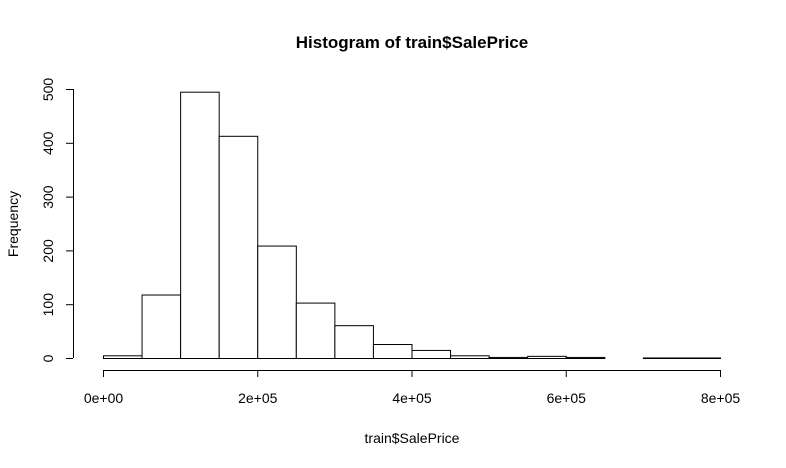 This screenshot has height=468, width=786. Describe the element at coordinates (48, 197) in the screenshot. I see `y-tick-label: 300` at that location.